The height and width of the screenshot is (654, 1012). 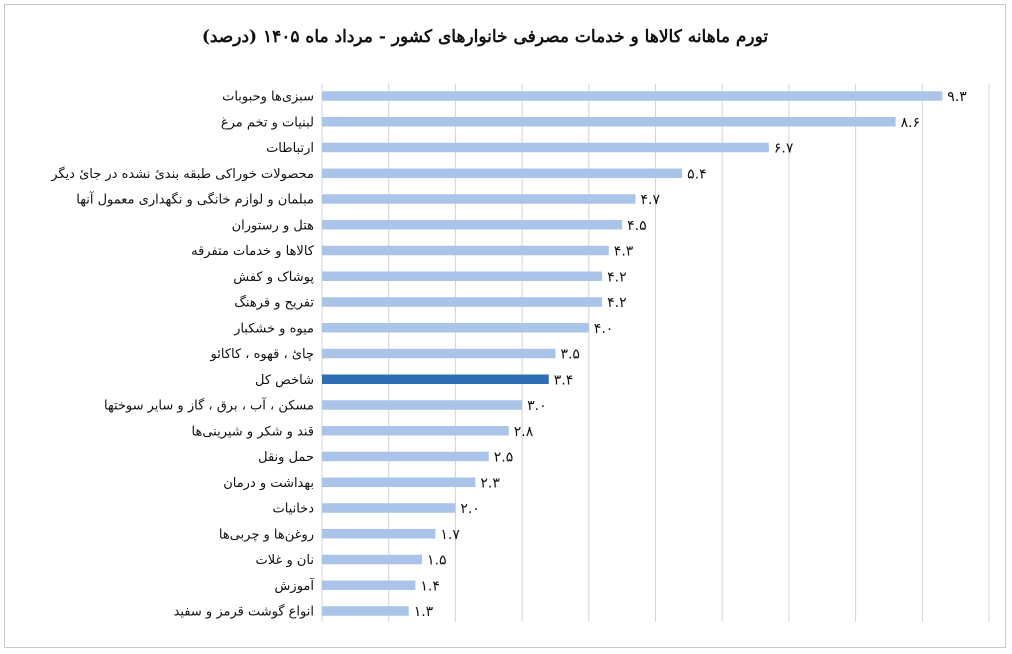 I want to click on data-label: ۱.۳, so click(x=424, y=612).